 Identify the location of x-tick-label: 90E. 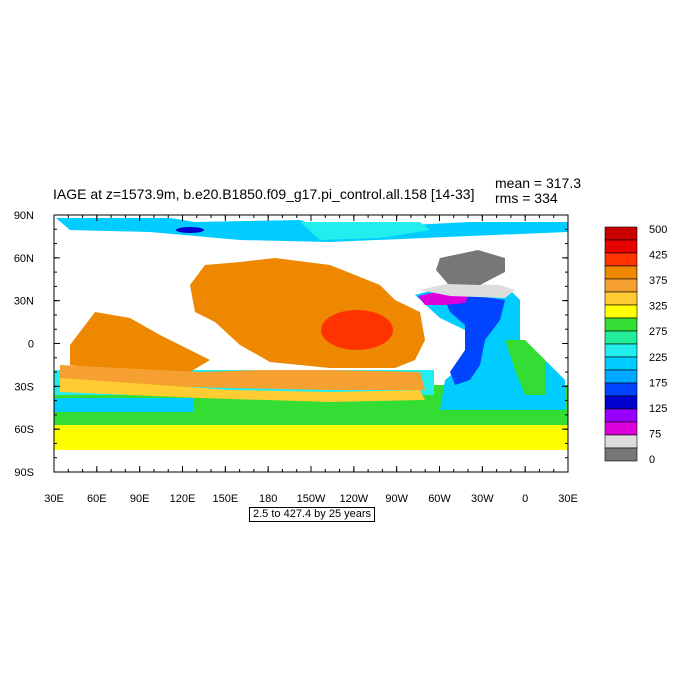
(140, 499).